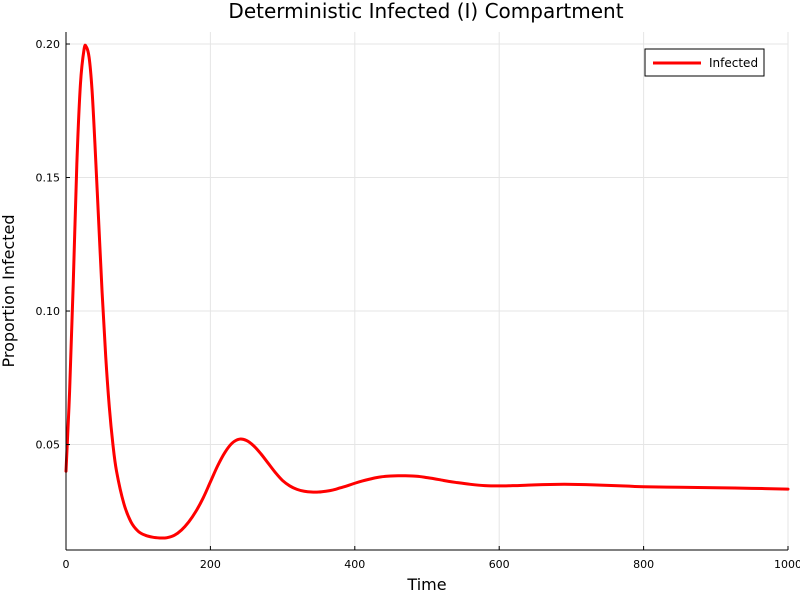 The image size is (800, 600). I want to click on chart-title: Deterministic Infected (I) Compartment, so click(425, 11).